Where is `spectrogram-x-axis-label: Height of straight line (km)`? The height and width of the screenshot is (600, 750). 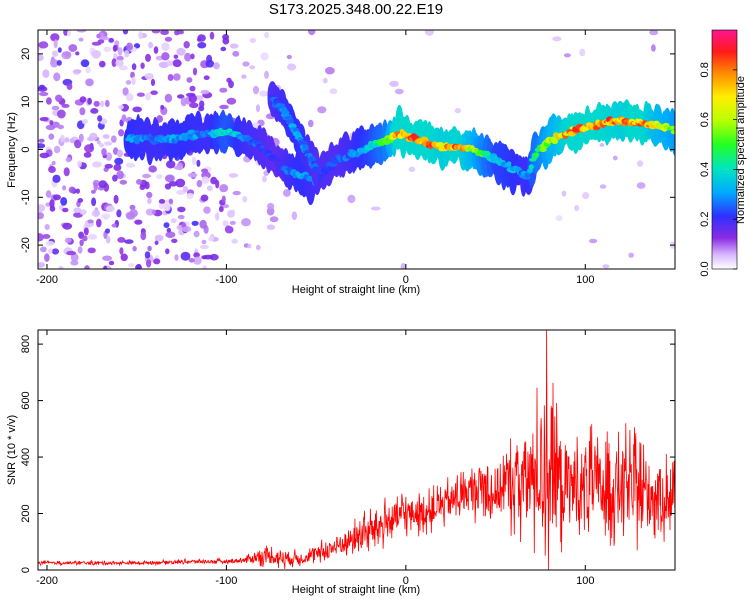 spectrogram-x-axis-label: Height of straight line (km) is located at coordinates (356, 290).